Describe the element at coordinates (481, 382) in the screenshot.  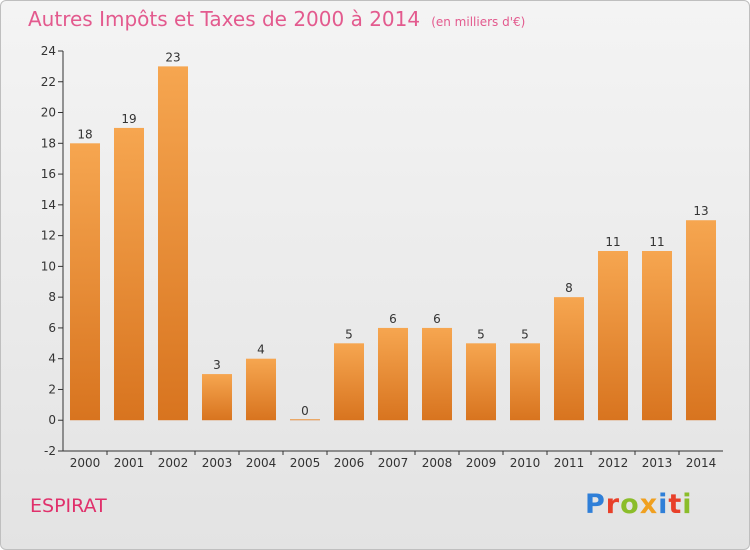
I see `bar-2009` at that location.